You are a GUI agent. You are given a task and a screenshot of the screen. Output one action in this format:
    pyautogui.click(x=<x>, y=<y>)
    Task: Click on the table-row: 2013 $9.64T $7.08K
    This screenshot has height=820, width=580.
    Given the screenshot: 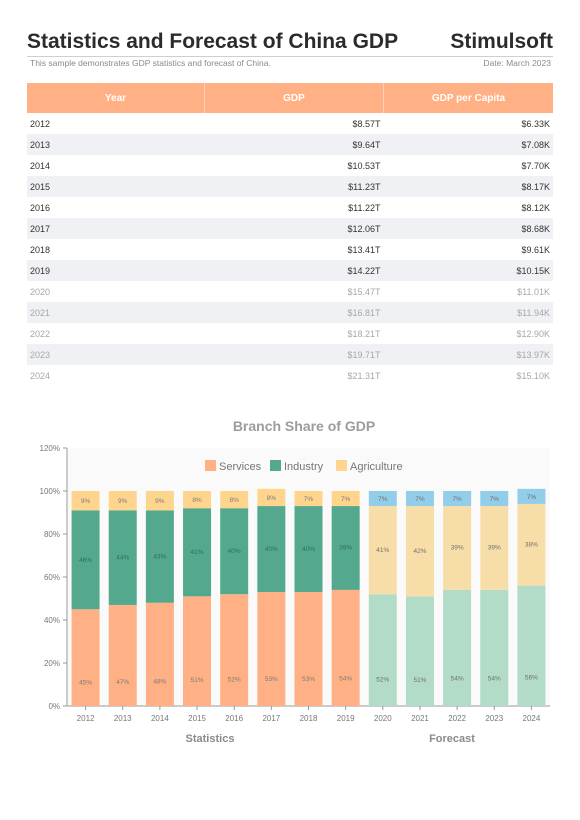 What is the action you would take?
    pyautogui.click(x=290, y=144)
    